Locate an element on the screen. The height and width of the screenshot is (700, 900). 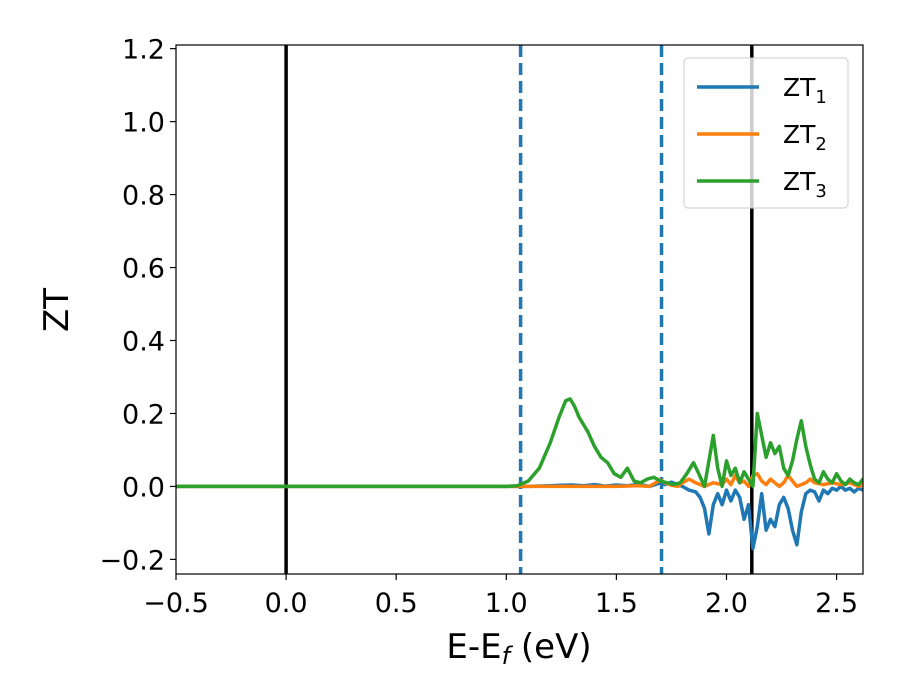
y-tick-label: 0.2 is located at coordinates (143, 414).